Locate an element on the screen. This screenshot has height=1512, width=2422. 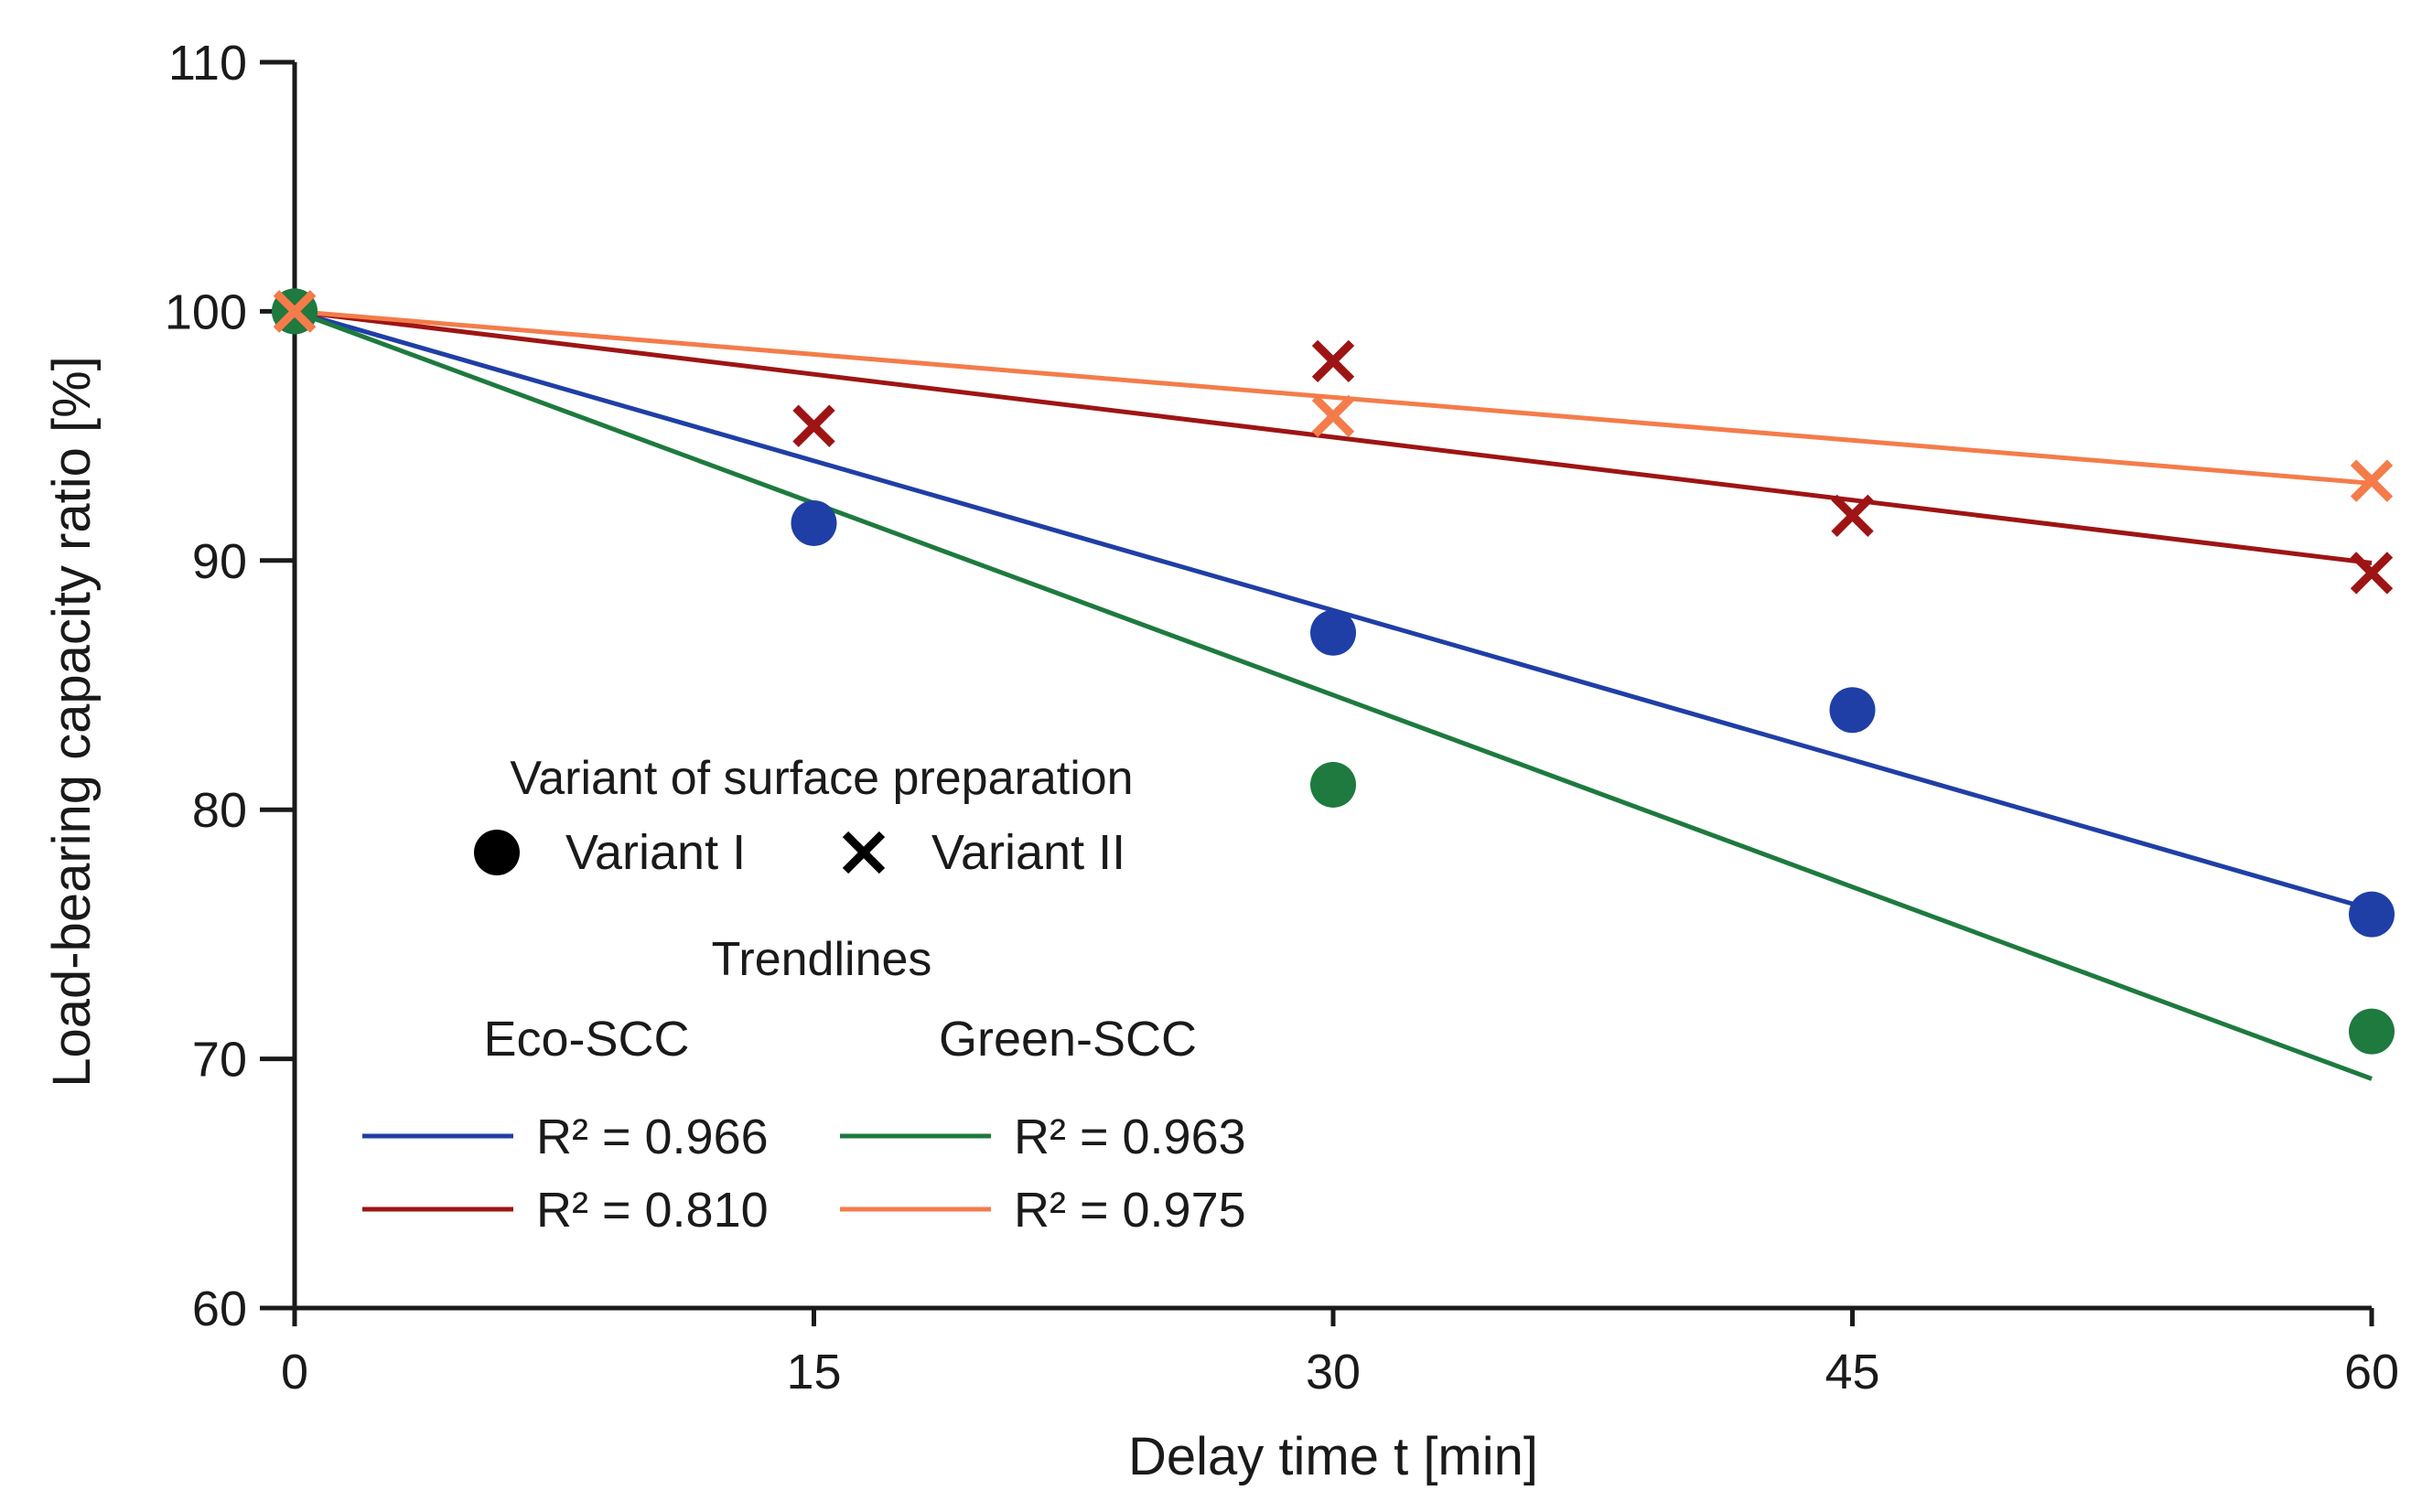
legend-group-eco: Eco-SCC is located at coordinates (586, 1039).